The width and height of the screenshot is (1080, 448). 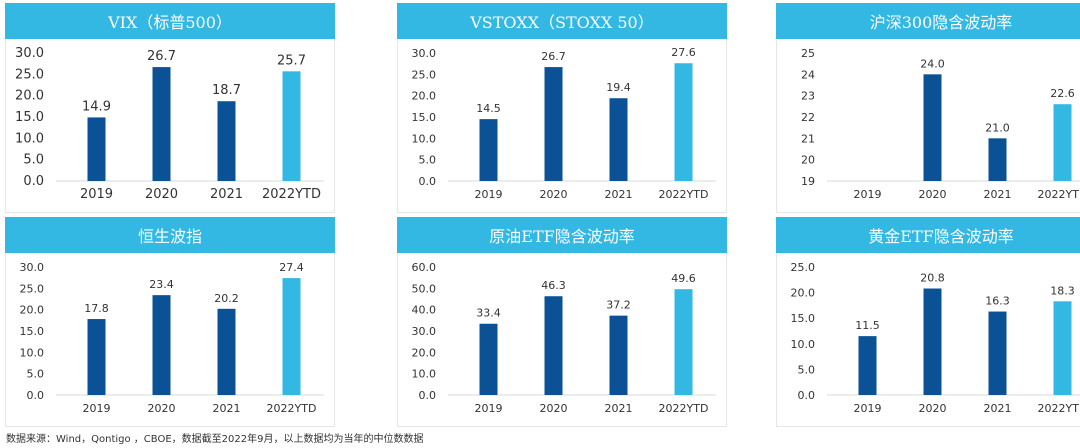 I want to click on y-tick-label: 24, so click(x=808, y=74).